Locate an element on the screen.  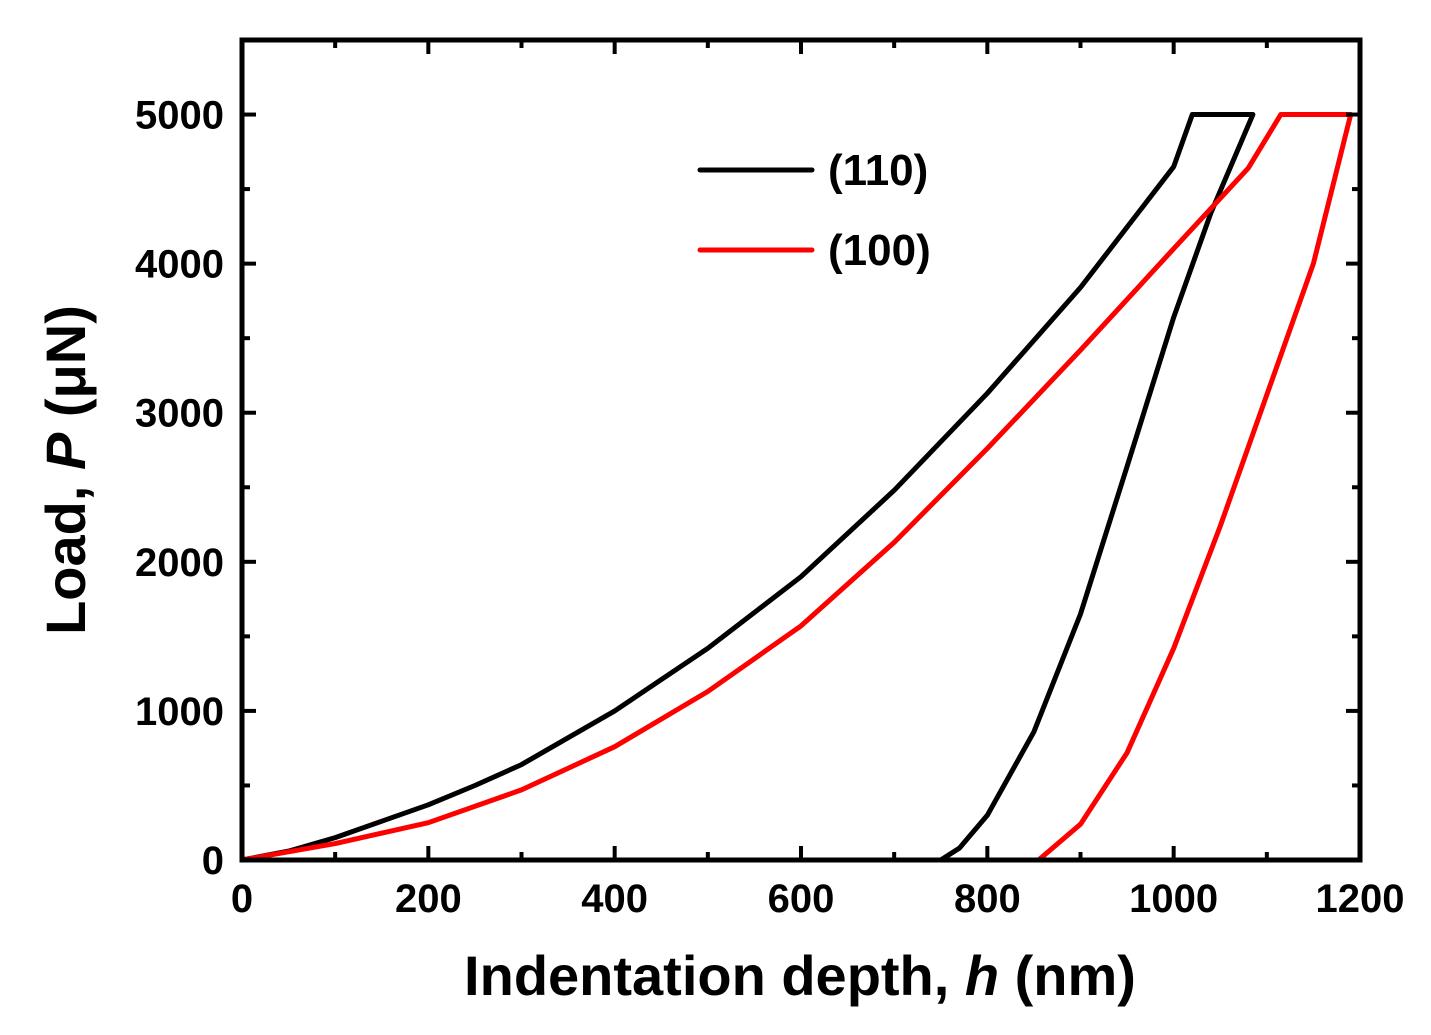
y-tick-label: 1000 is located at coordinates (179, 712).